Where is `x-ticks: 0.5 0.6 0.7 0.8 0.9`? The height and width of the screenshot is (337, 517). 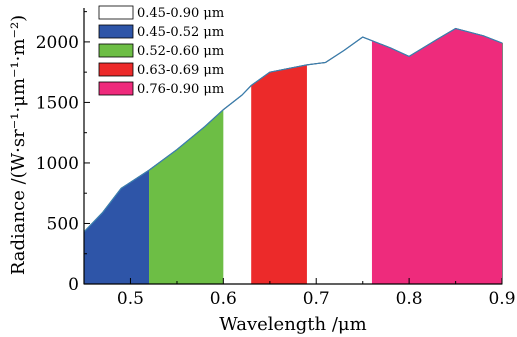 x-ticks: 0.5 0.6 0.7 0.8 0.9 is located at coordinates (316, 293).